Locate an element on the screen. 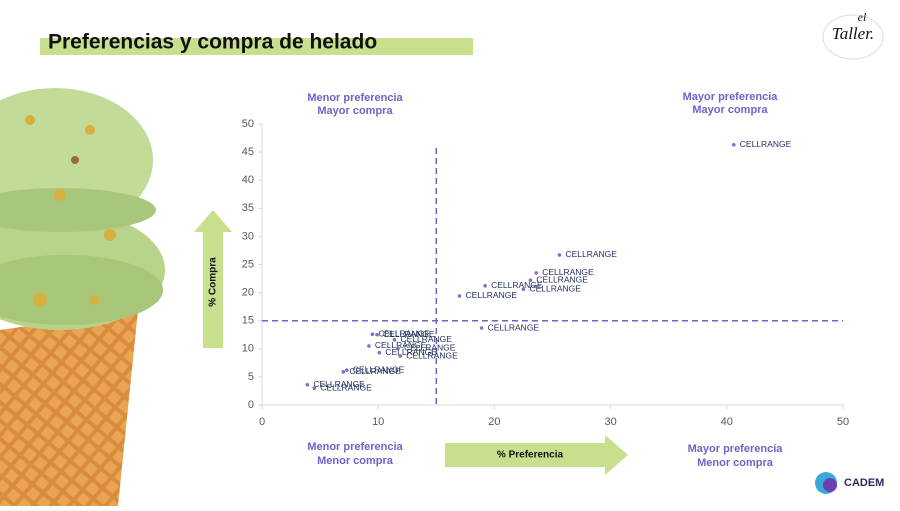  x-tick-label: 20 is located at coordinates (494, 422).